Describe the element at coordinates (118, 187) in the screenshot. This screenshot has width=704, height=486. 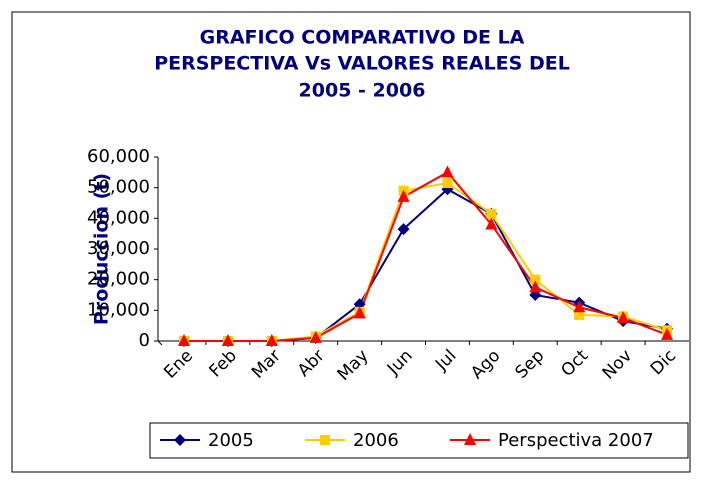
I see `y-tick-label: 50,000` at that location.